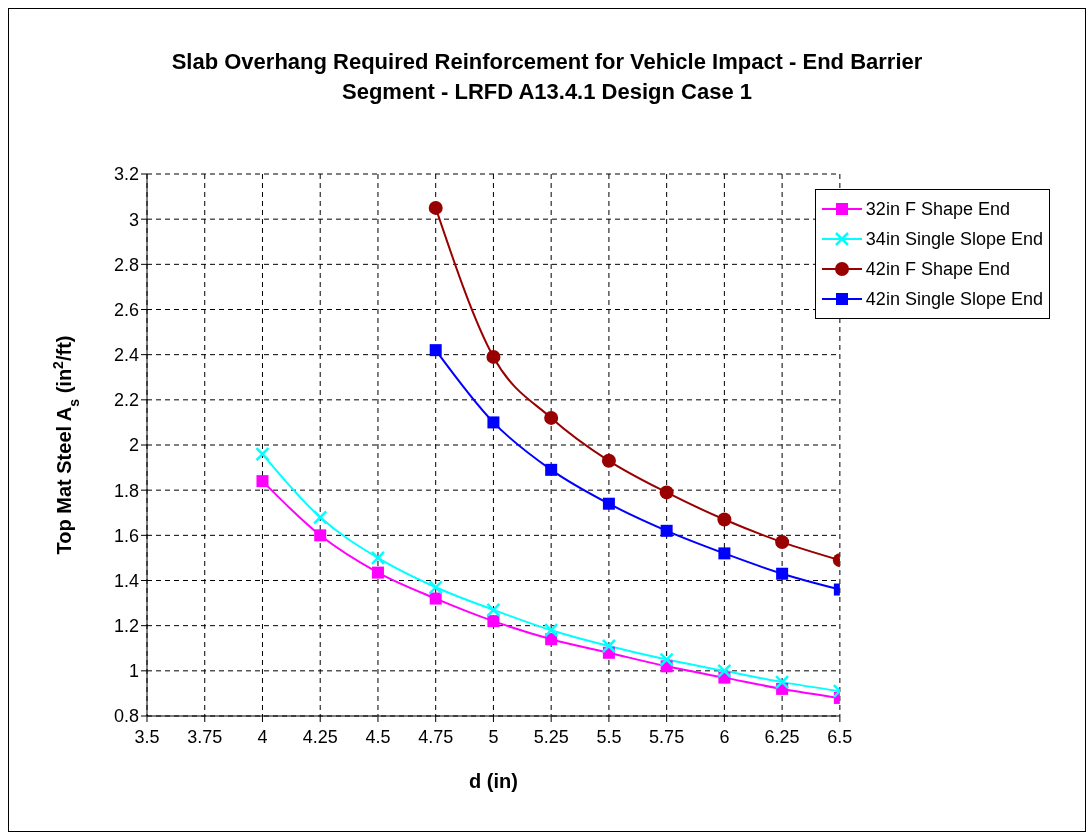 This screenshot has width=1092, height=838. Describe the element at coordinates (493, 781) in the screenshot. I see `x-axis-title: d (in)` at that location.